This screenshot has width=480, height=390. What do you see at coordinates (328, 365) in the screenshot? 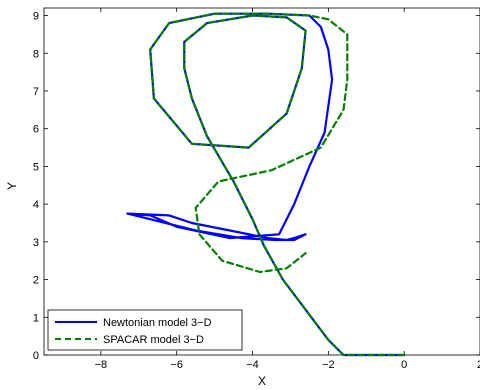
I see `x-tick-label: −2` at bounding box center [328, 365].